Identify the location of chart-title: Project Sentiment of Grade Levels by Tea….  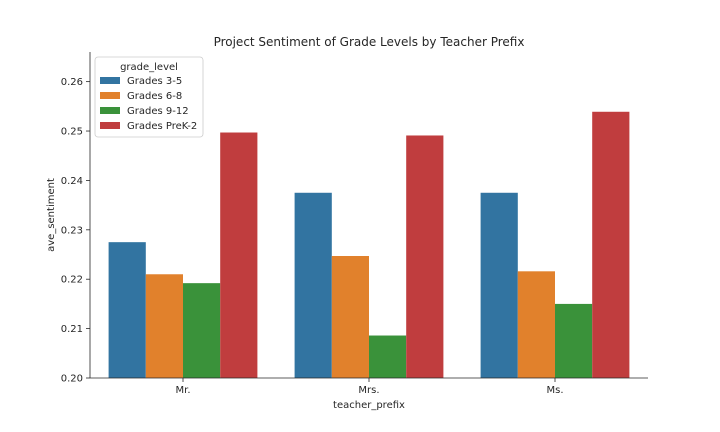
(369, 42).